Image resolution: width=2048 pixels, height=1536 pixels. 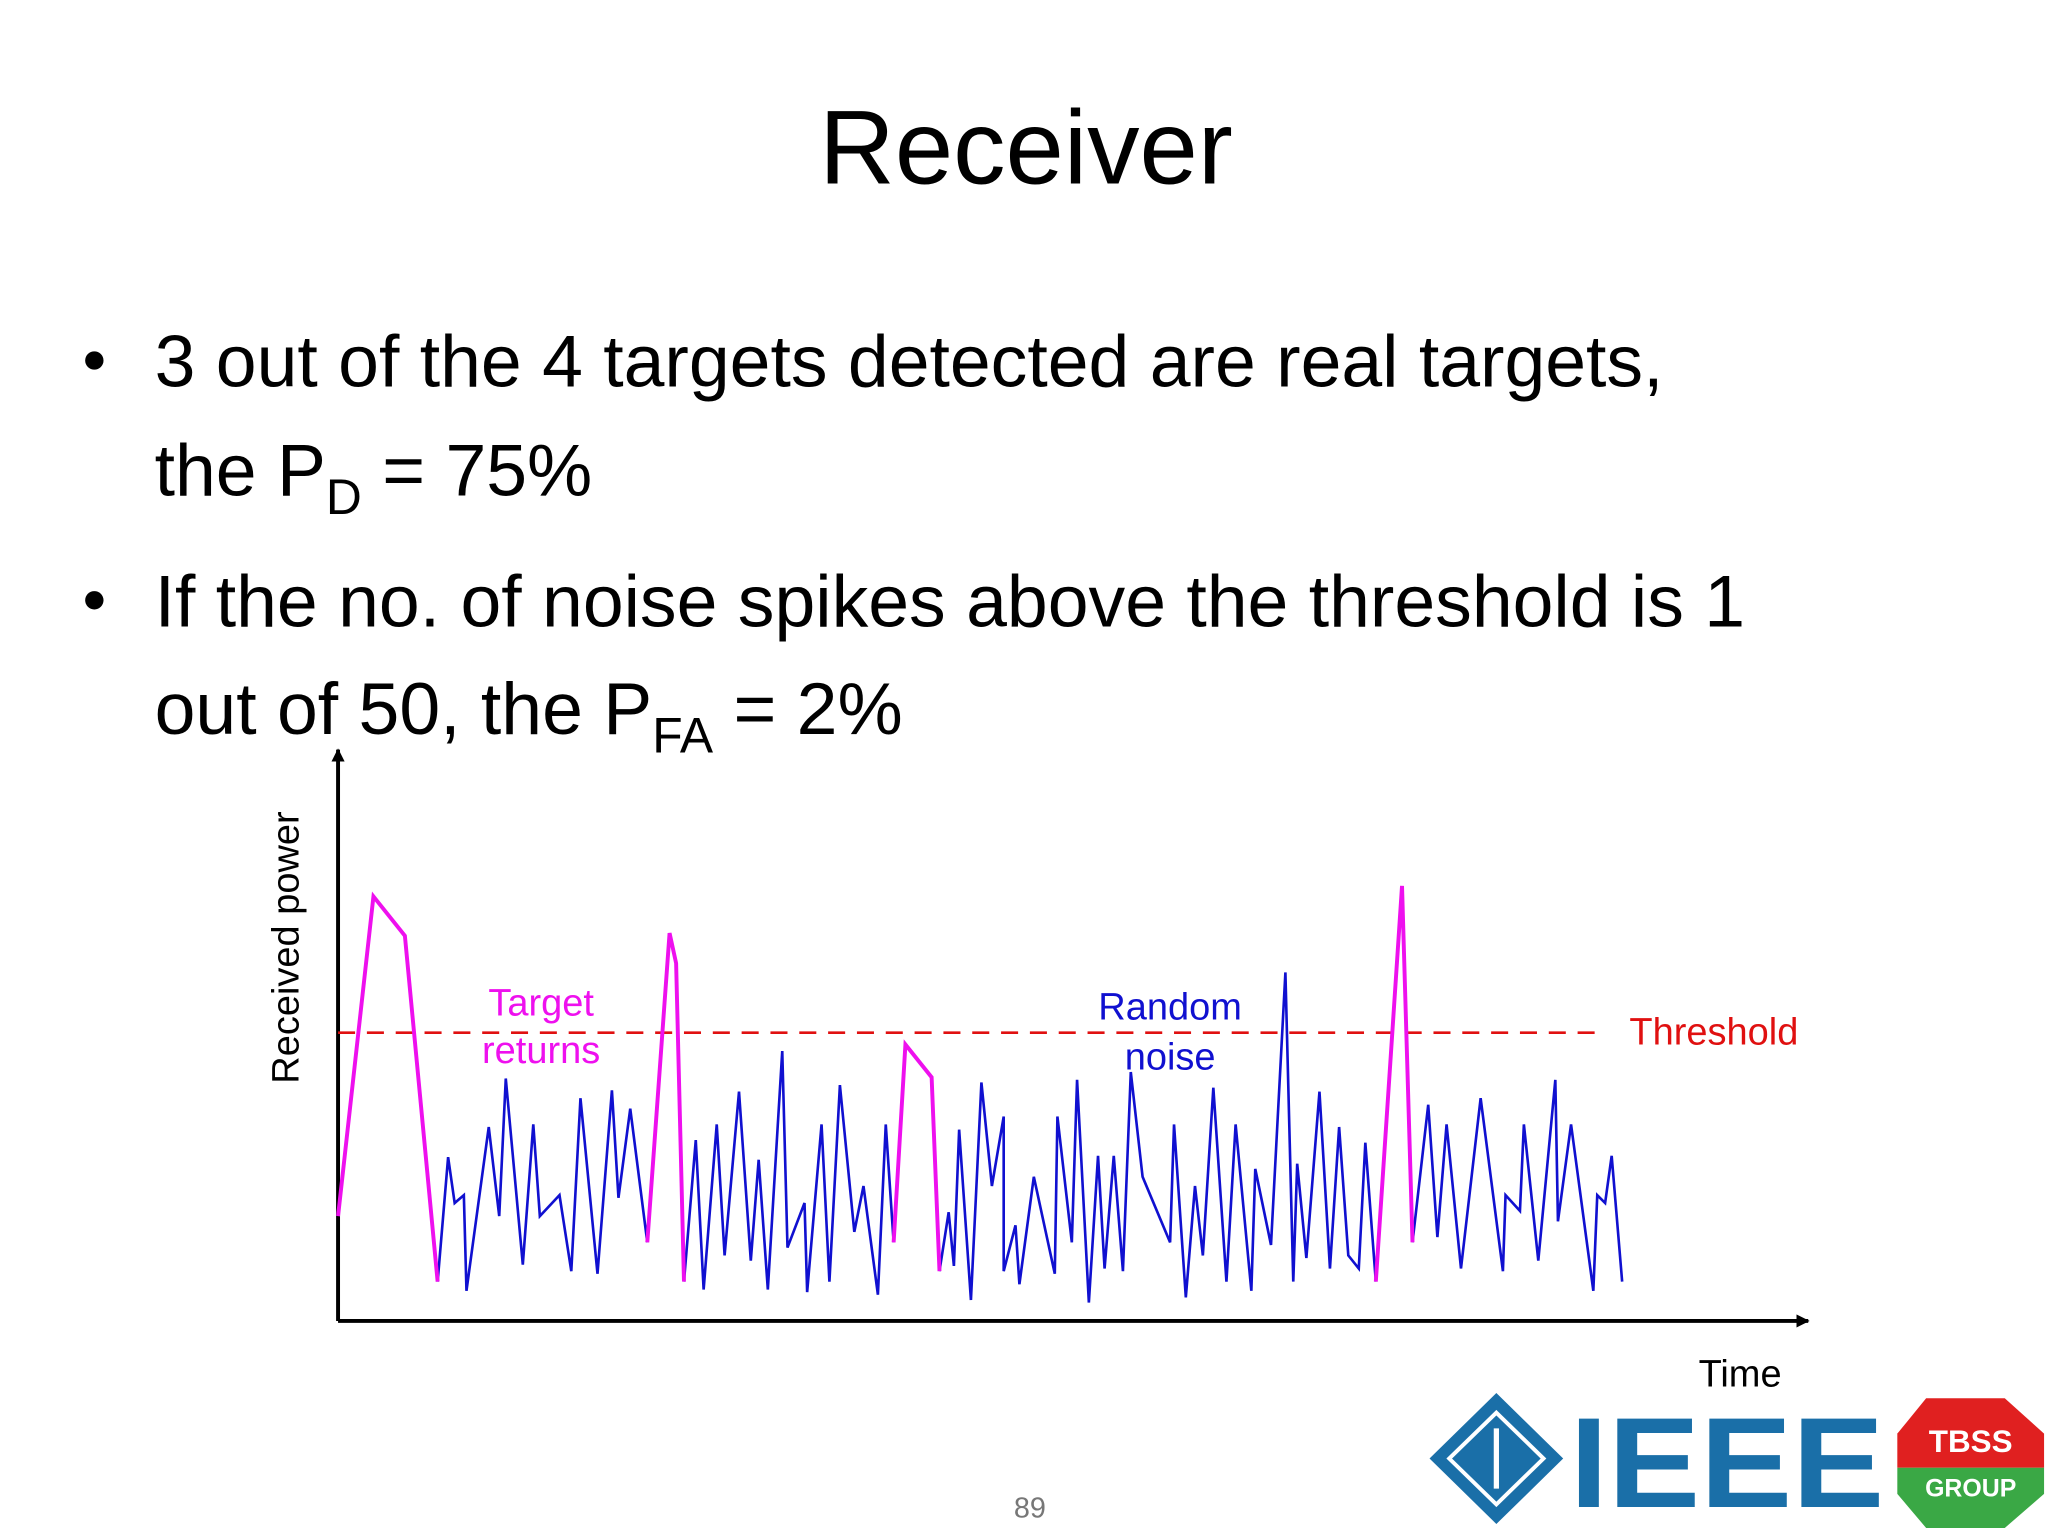 I want to click on noise, so click(x=1030, y=1137).